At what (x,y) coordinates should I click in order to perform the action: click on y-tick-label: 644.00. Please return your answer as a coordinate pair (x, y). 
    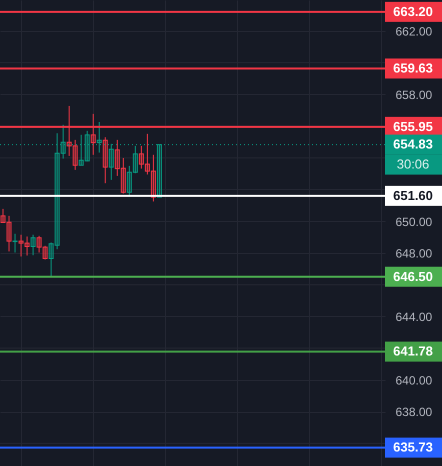
    Looking at the image, I should click on (414, 317).